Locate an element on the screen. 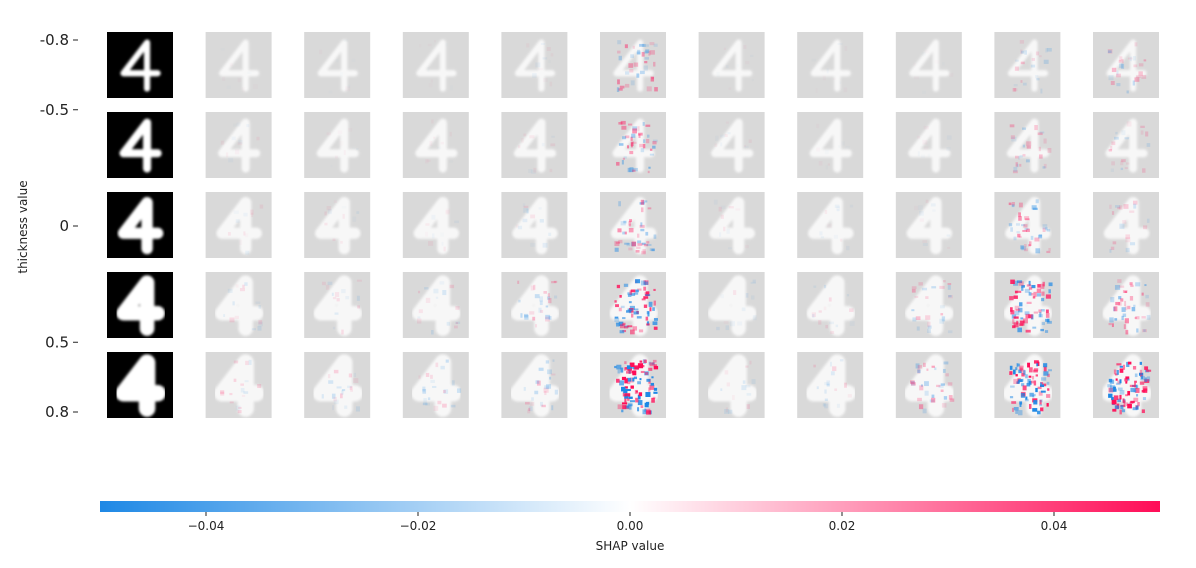 This screenshot has height=568, width=1196. colorbar-tick-label: 0.00 is located at coordinates (630, 526).